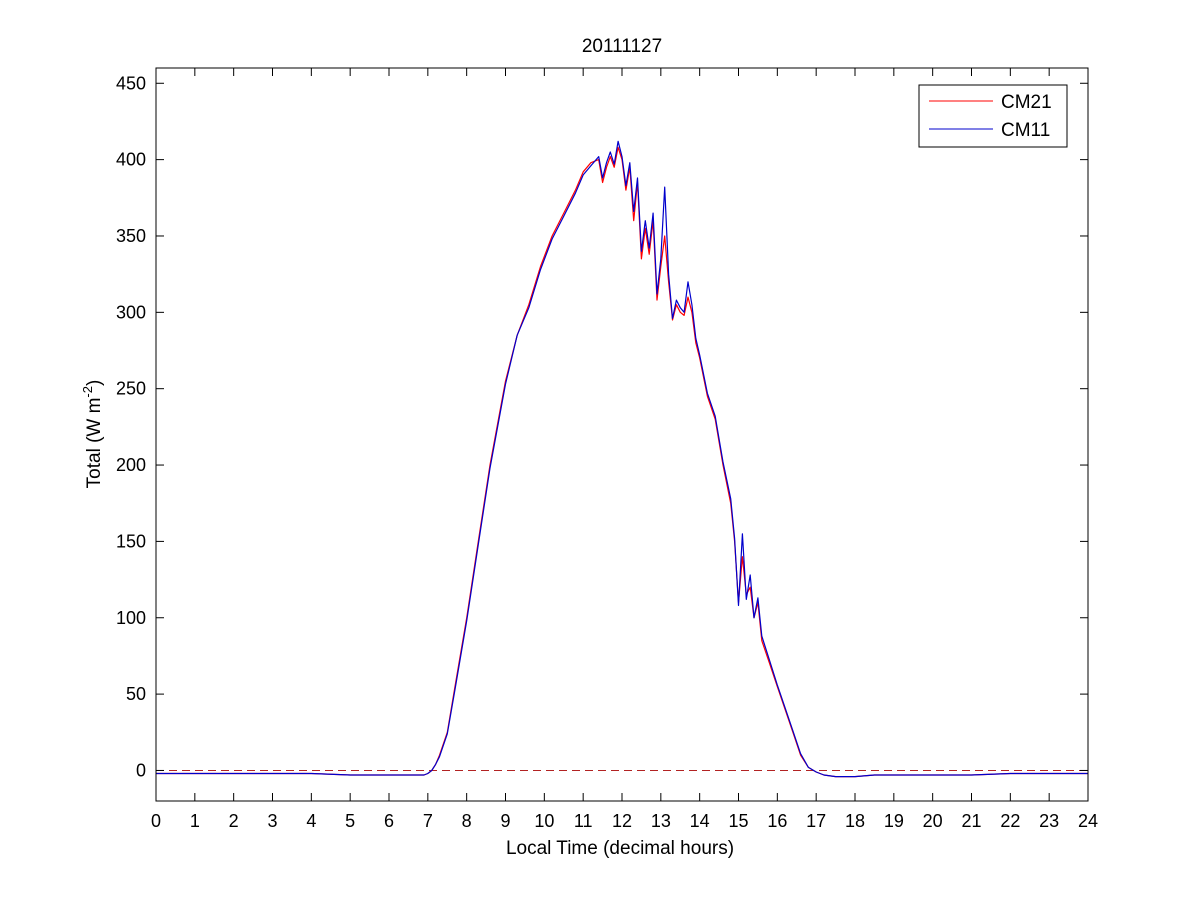  I want to click on x-tick-label: 9, so click(505, 821).